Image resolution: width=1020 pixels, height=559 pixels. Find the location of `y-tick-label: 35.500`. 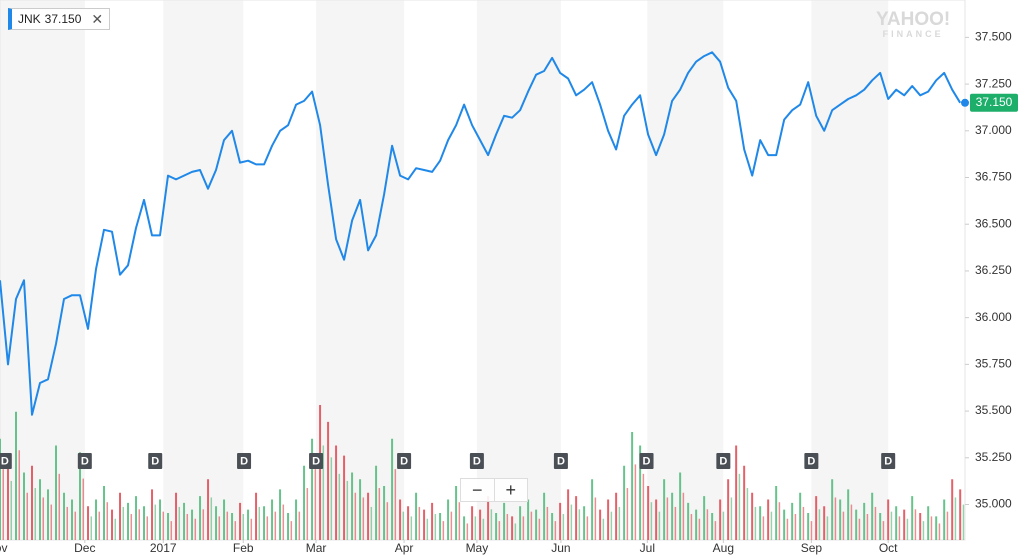

y-tick-label: 35.500 is located at coordinates (993, 410).